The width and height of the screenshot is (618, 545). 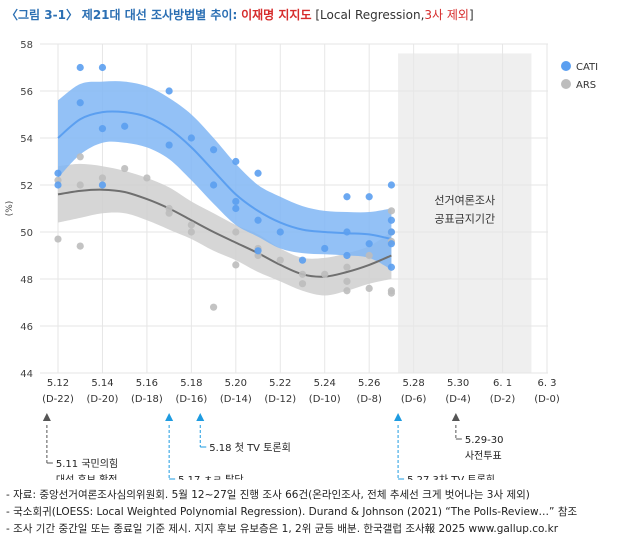 What do you see at coordinates (280, 383) in the screenshot?
I see `x-tick-date: 5.22` at bounding box center [280, 383].